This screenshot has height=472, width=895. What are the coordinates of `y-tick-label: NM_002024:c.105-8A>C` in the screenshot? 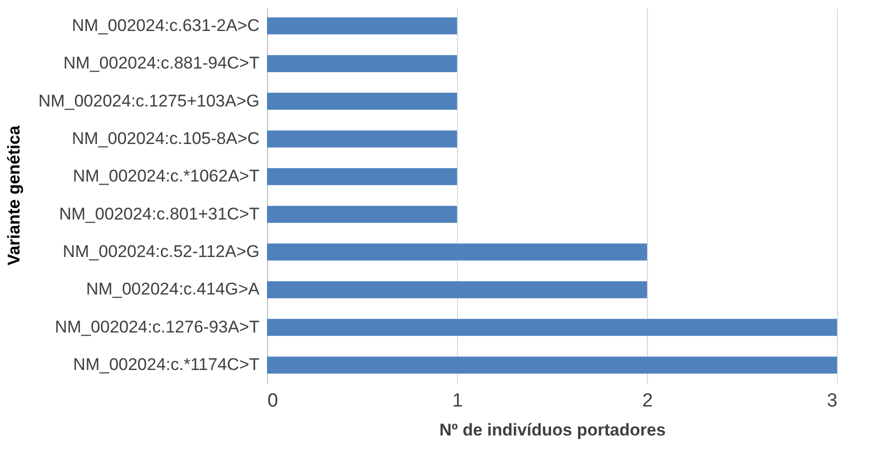 It's located at (166, 138).